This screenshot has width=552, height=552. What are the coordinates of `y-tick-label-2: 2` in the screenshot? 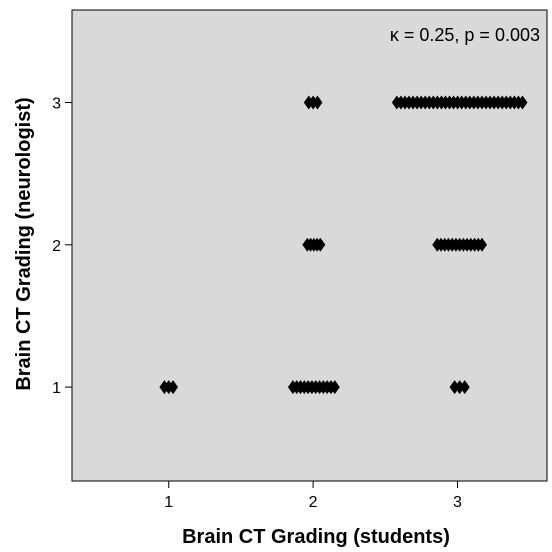 It's located at (56, 246).